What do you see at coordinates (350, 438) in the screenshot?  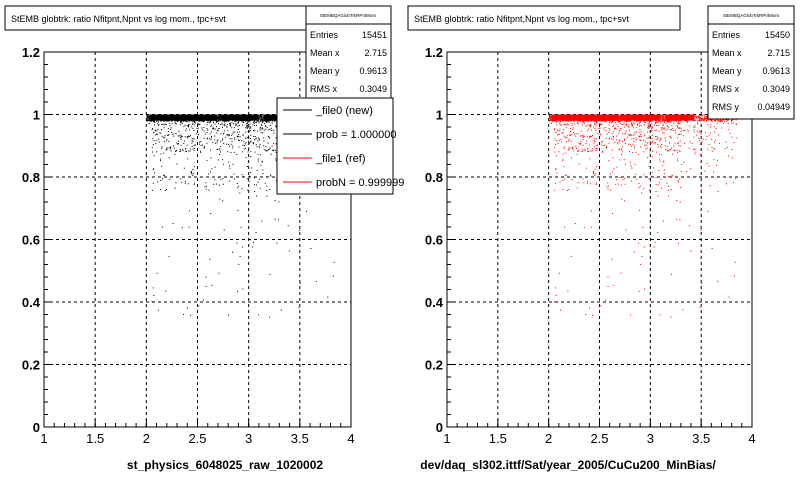 I see `x-tick-label: 4` at bounding box center [350, 438].